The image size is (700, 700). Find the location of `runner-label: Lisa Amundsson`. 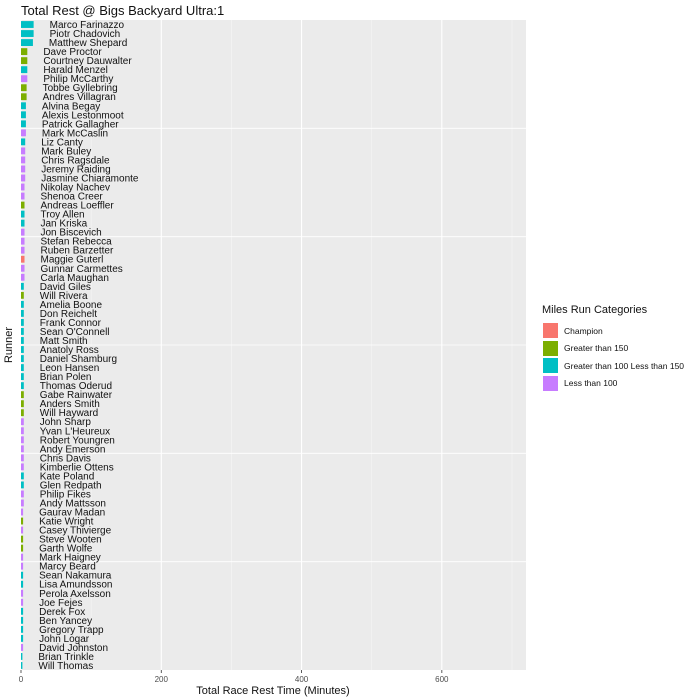

runner-label: Lisa Amundsson is located at coordinates (75, 585).